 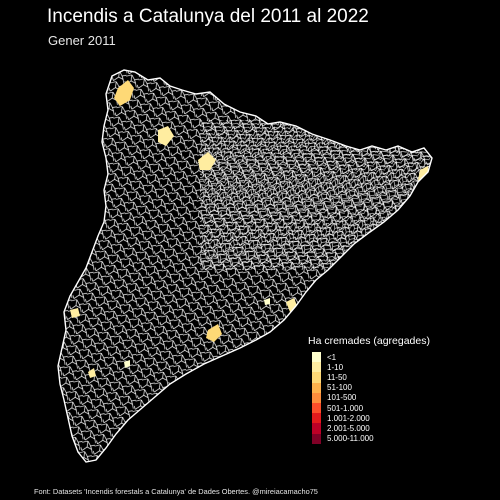 What do you see at coordinates (345, 408) in the screenshot?
I see `legend-label: 501-1.000` at bounding box center [345, 408].